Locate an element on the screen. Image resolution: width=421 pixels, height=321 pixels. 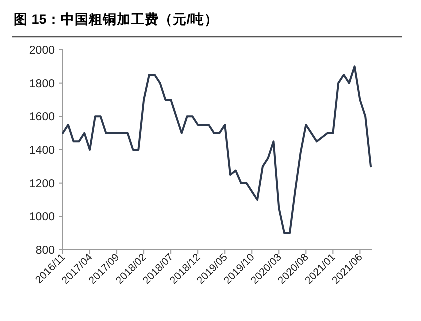
chart-title: 图 15：中国粗铜加工费（元/吨） is located at coordinates (116, 19).